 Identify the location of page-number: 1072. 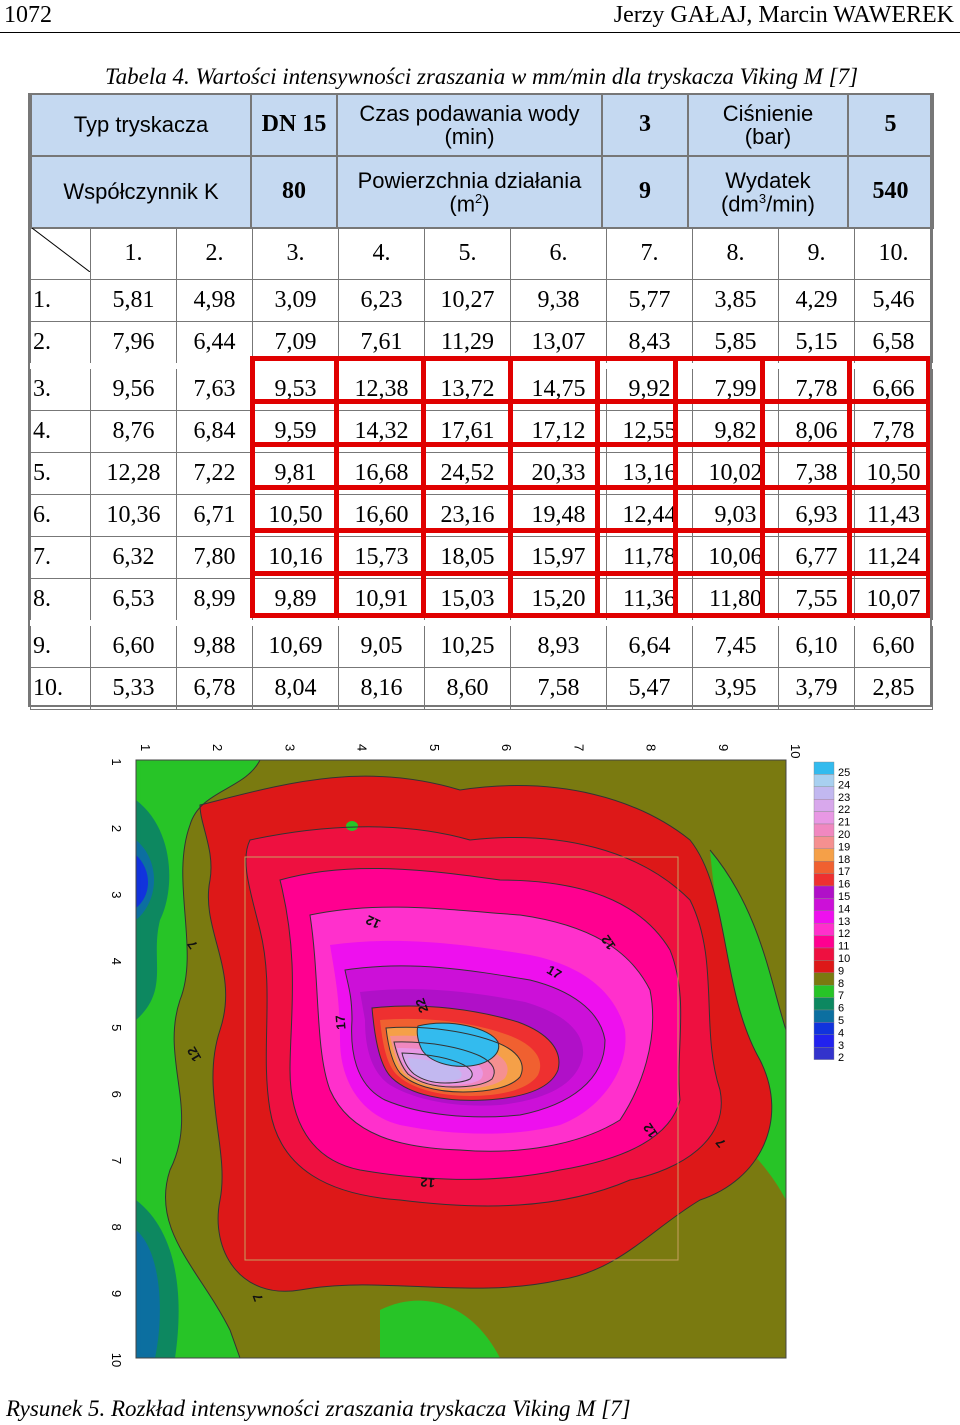
(28, 15).